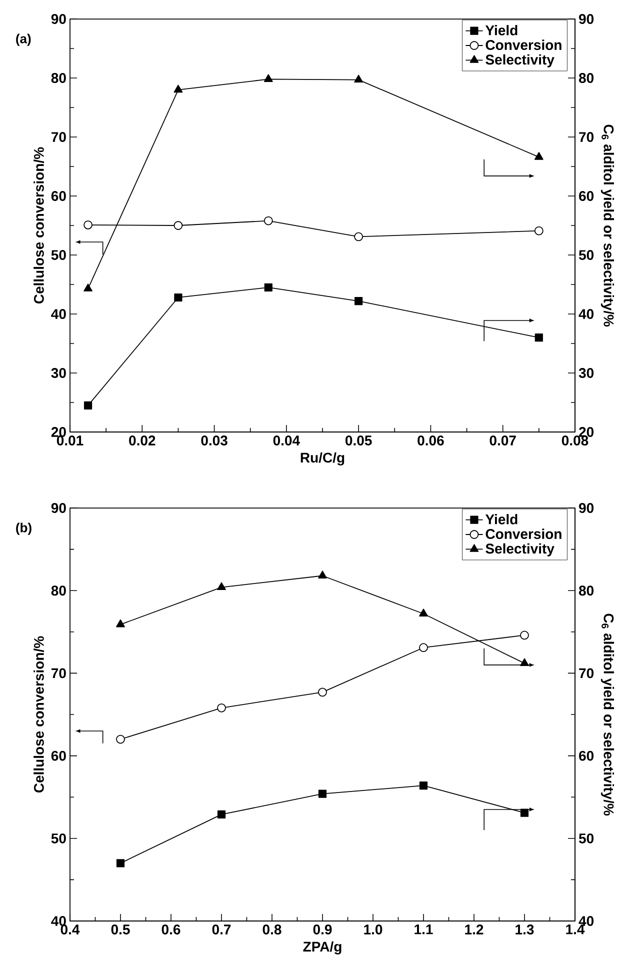 The width and height of the screenshot is (628, 980). What do you see at coordinates (272, 929) in the screenshot?
I see `x-tick-label: 0.8` at bounding box center [272, 929].